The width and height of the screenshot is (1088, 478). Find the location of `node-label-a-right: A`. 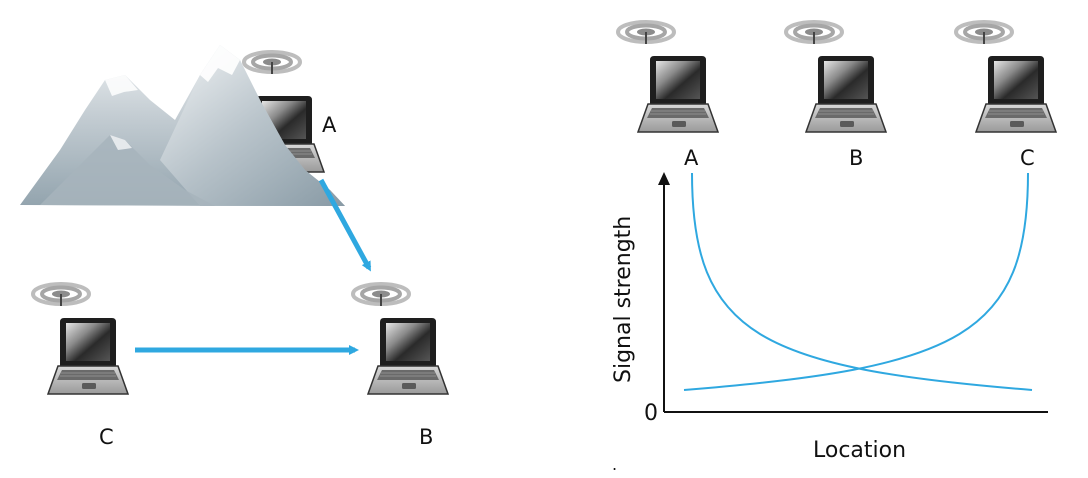

node-label-a-right: A is located at coordinates (691, 158).